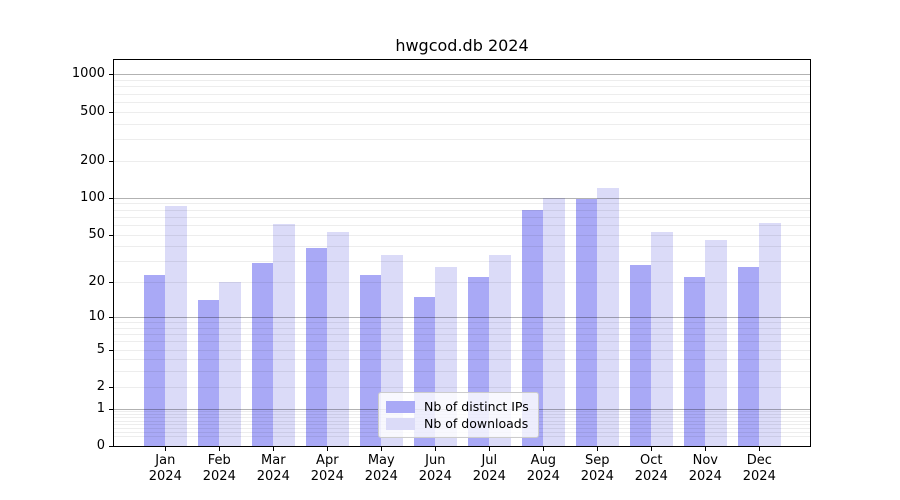  Describe the element at coordinates (597, 468) in the screenshot. I see `x-tick-label: Sep 2024` at that location.